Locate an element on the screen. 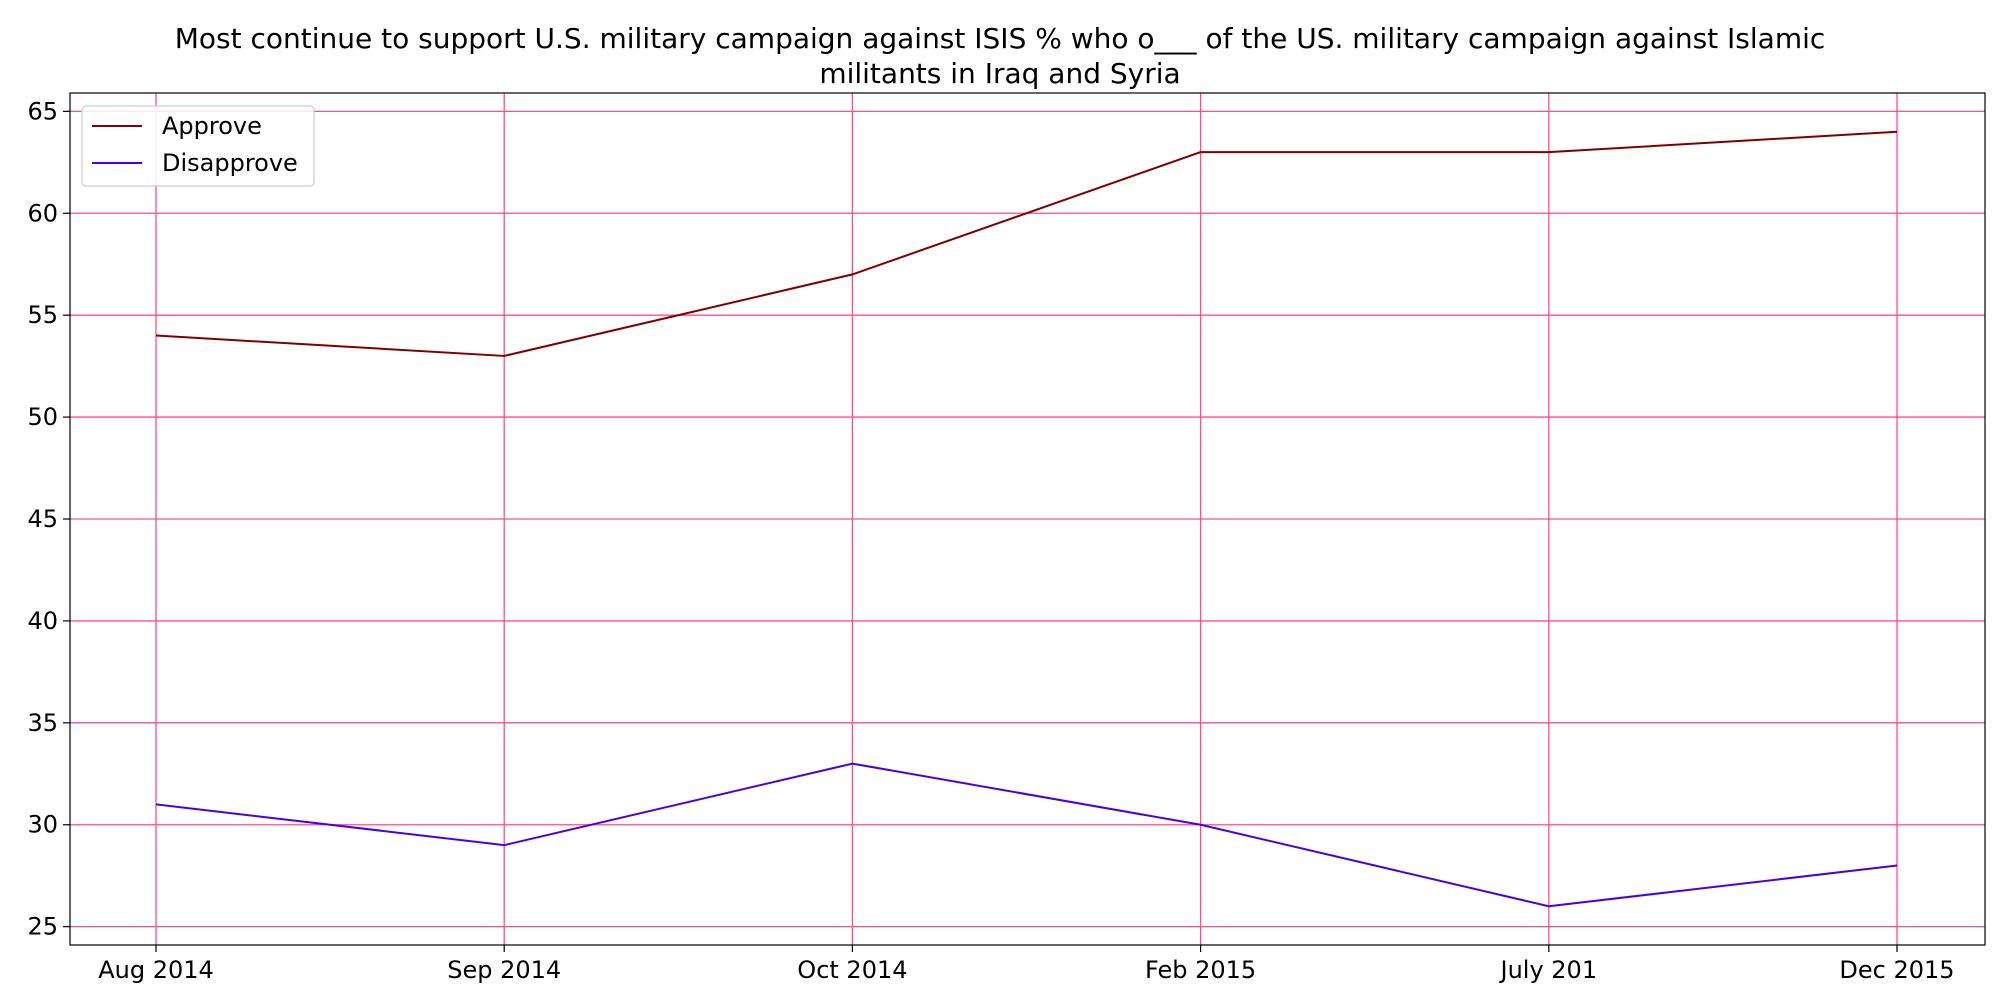  x-tick-label: Aug 2014 is located at coordinates (156, 970).